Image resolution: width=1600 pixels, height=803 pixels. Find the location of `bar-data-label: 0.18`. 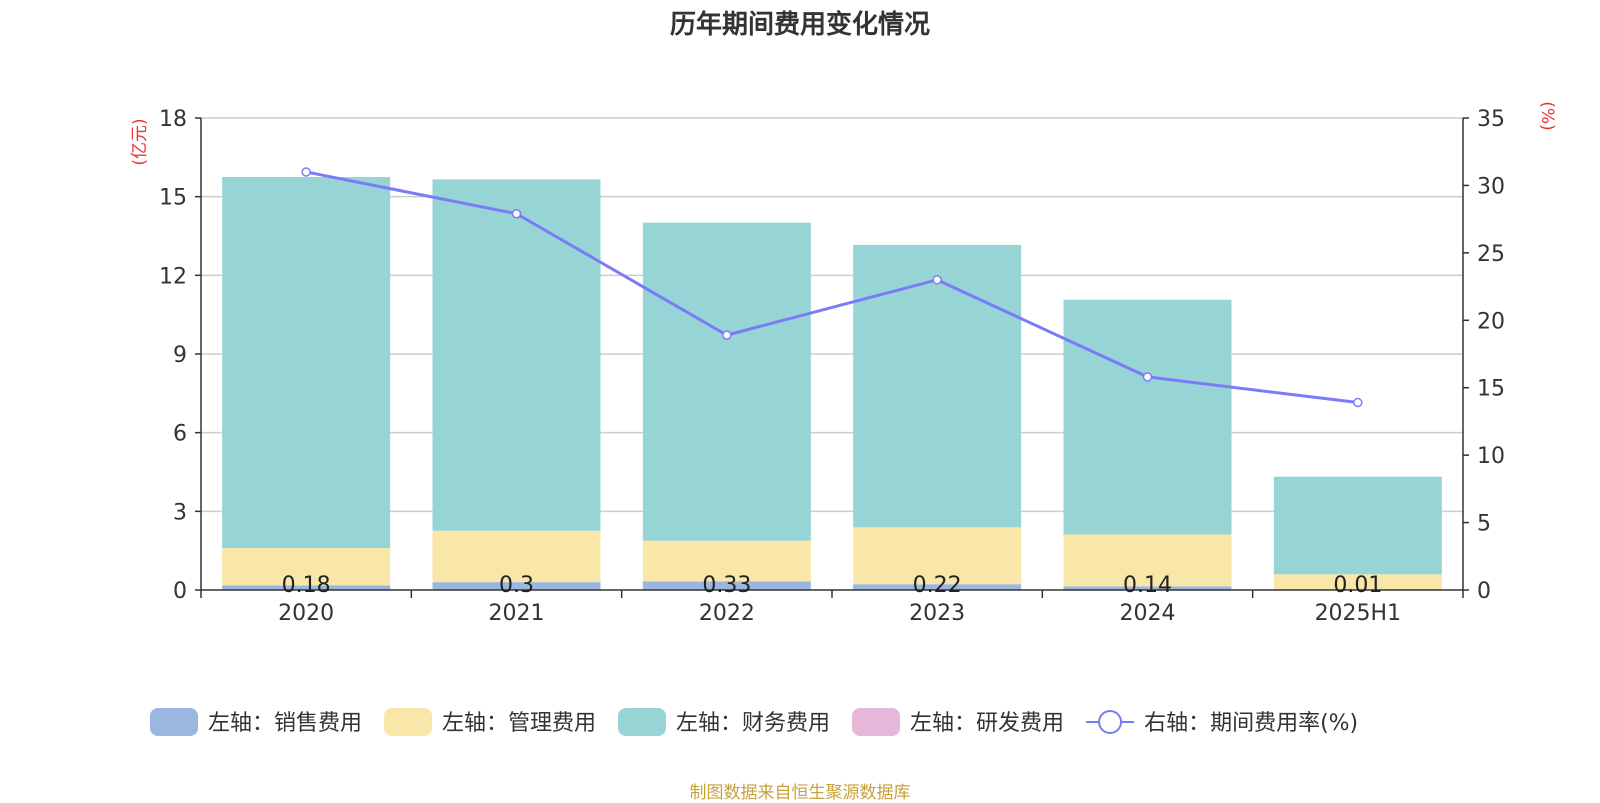

bar-data-label: 0.18 is located at coordinates (306, 585).